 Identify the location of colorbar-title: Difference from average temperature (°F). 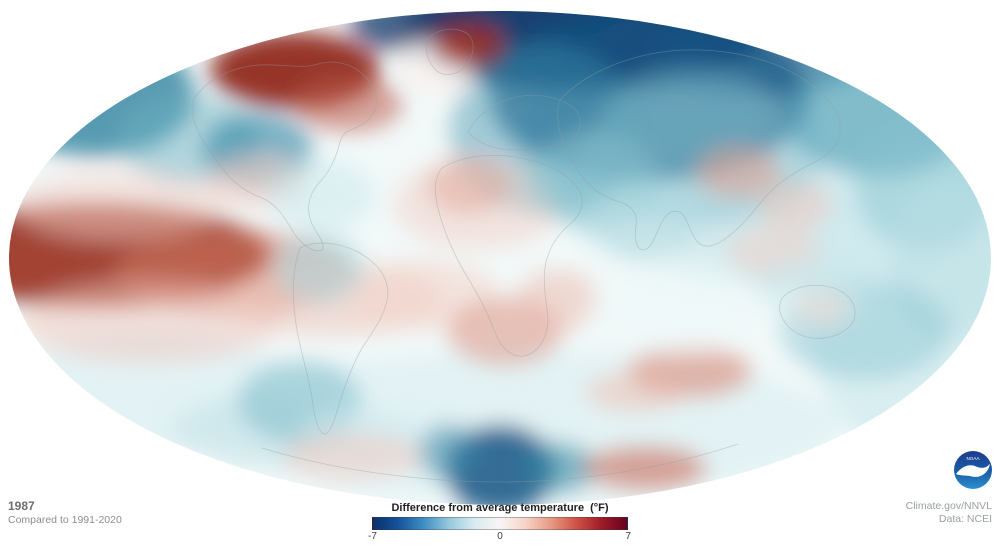
(500, 508).